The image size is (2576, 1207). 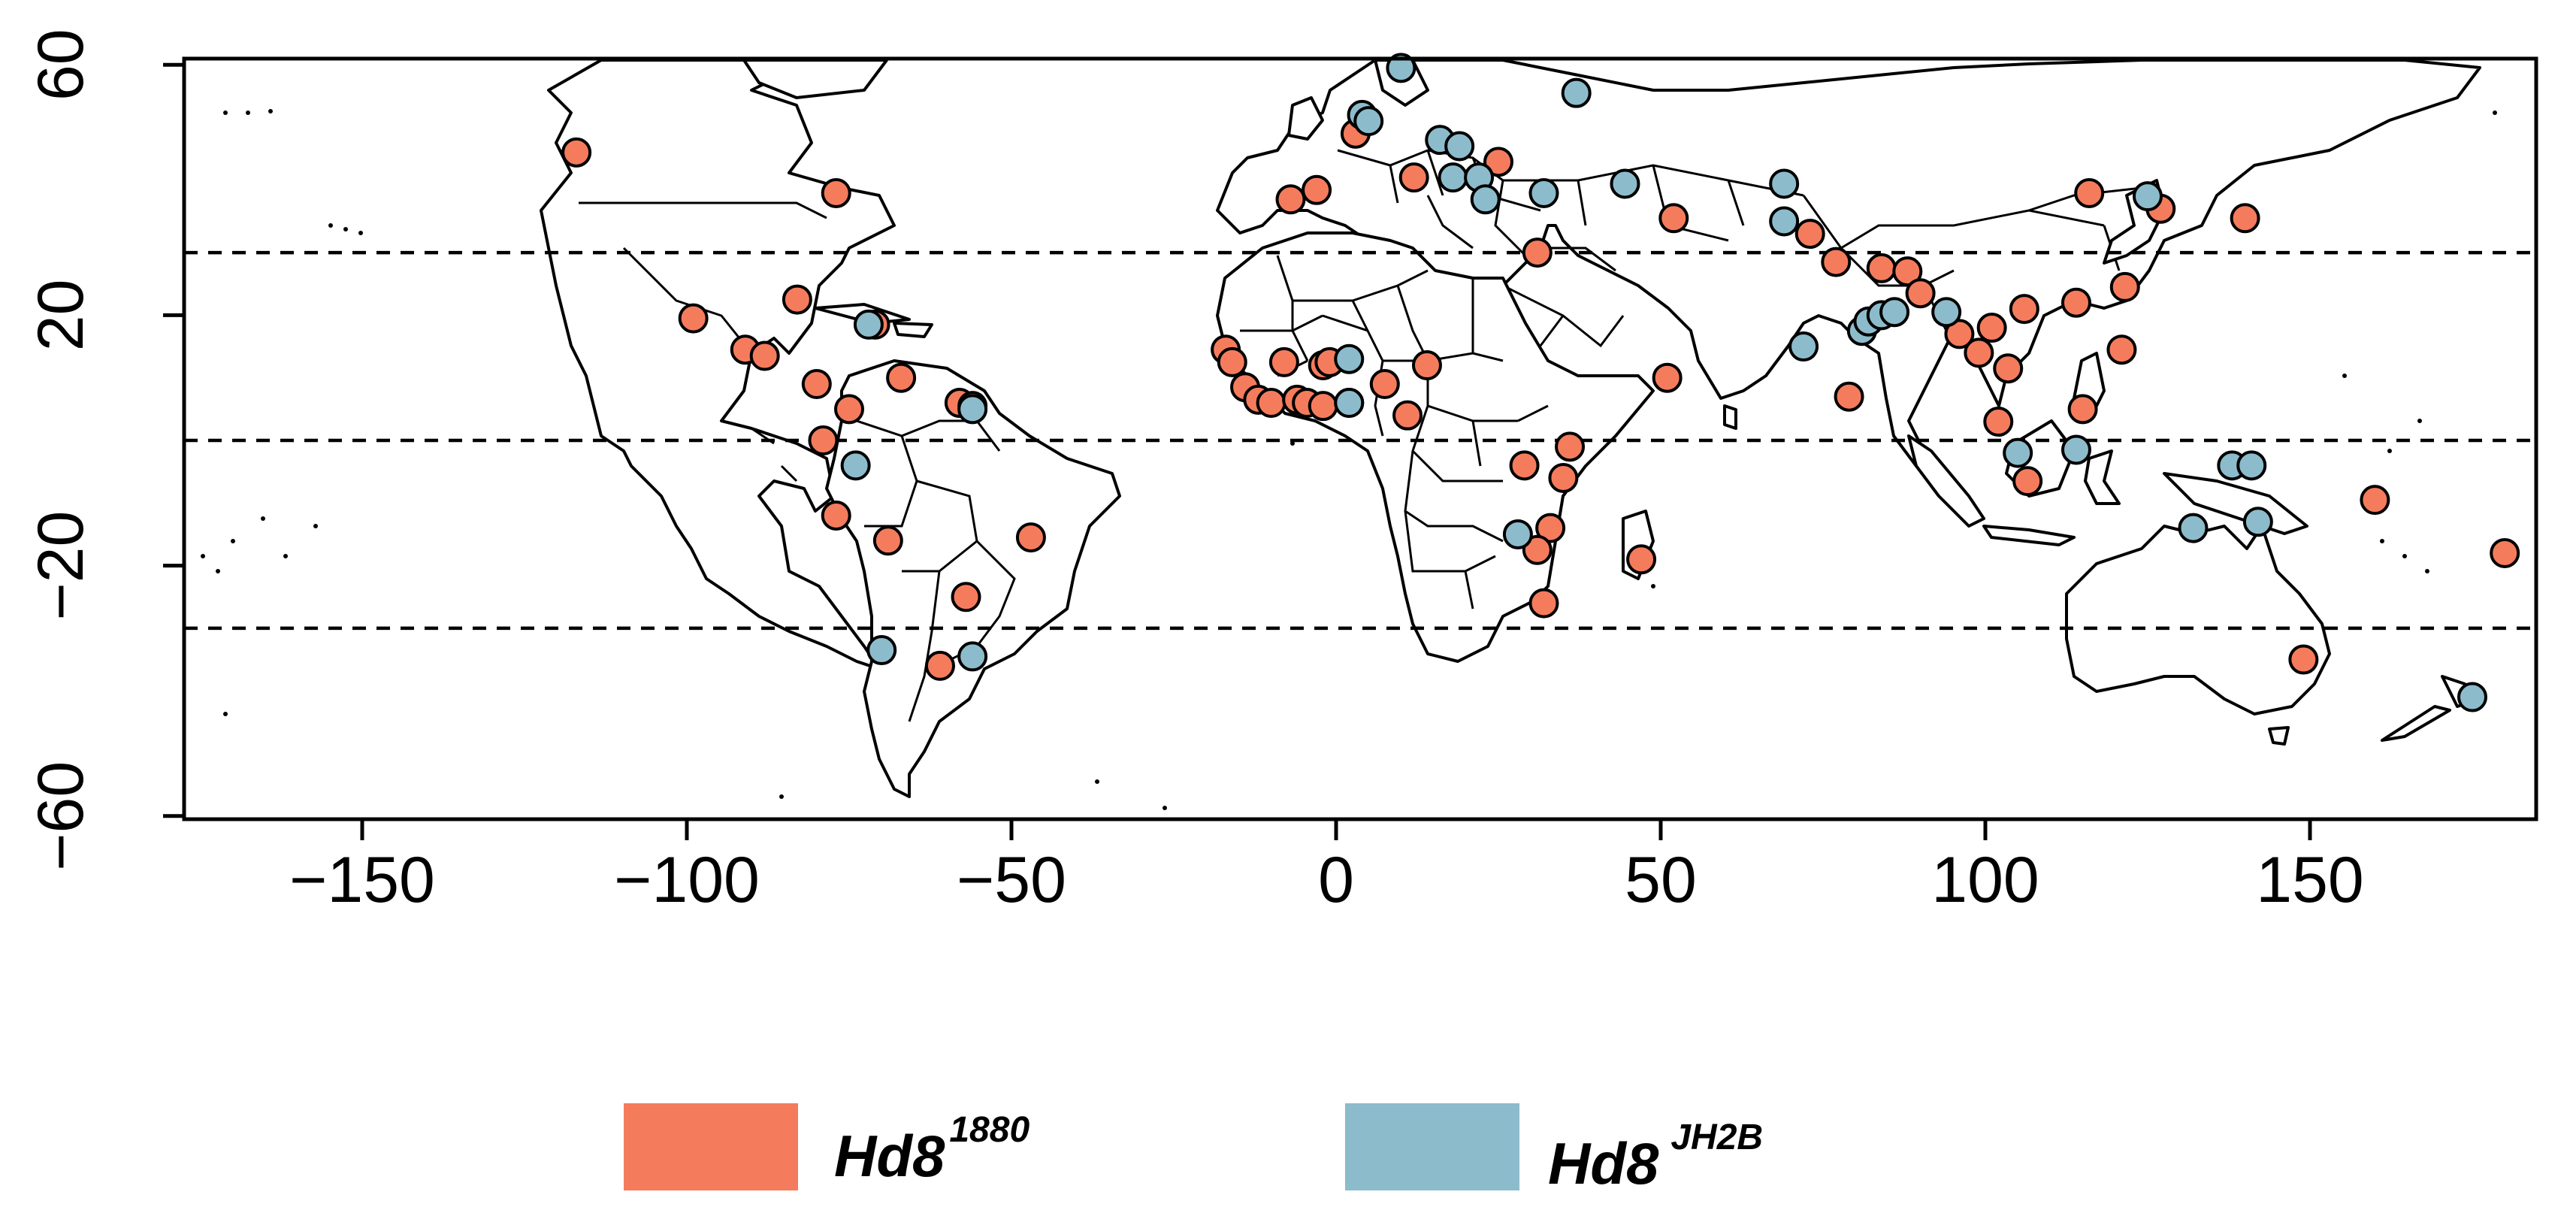 I want to click on x-tick-label: −150, so click(x=362, y=880).